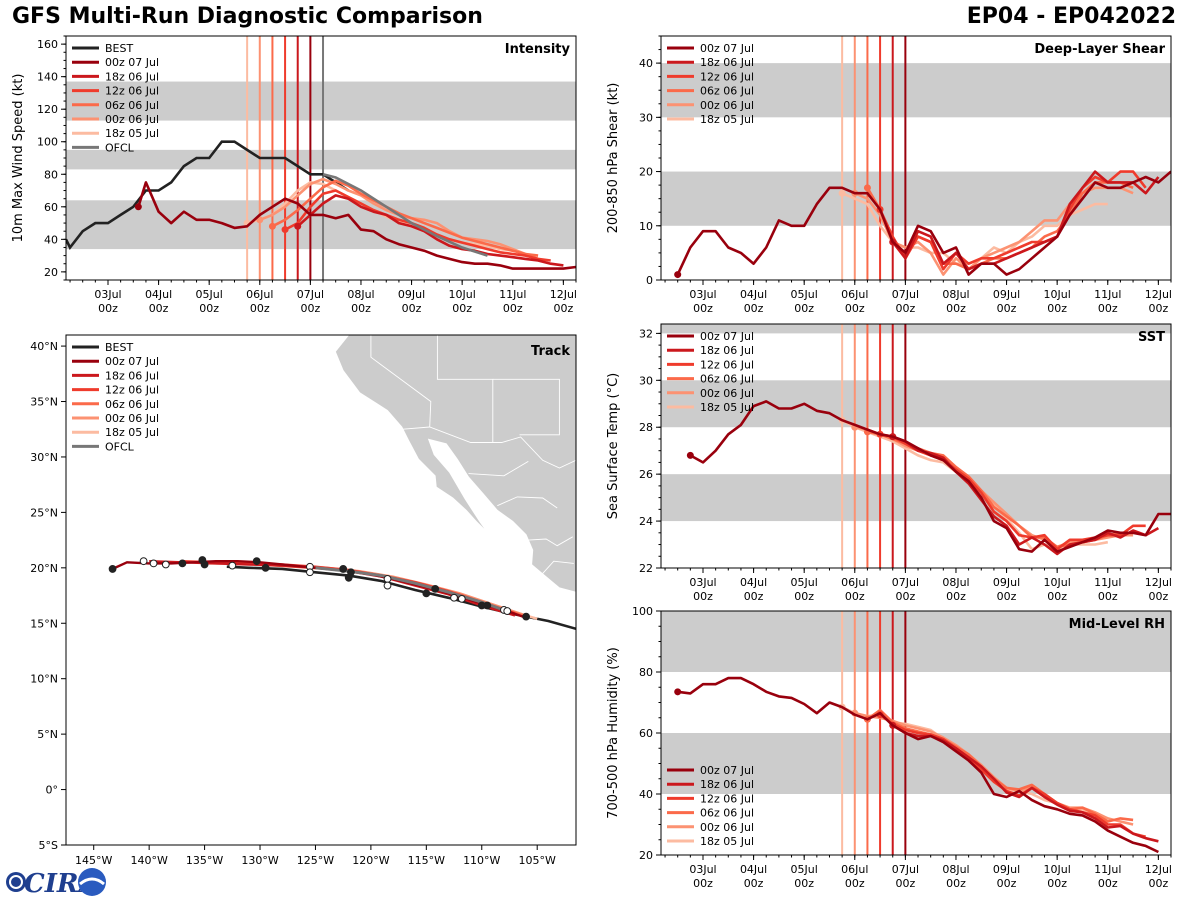 This screenshot has width=1200, height=900. Describe the element at coordinates (18, 158) in the screenshot. I see `y-axis-label: 10m Max Wind Speed (kt)` at that location.